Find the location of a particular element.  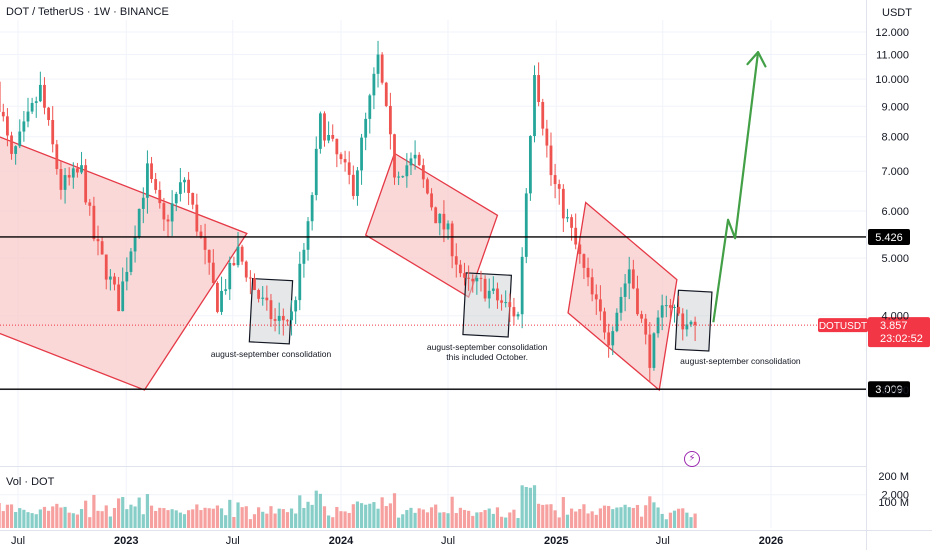

forecast-arrow-head is located at coordinates (753, 58).